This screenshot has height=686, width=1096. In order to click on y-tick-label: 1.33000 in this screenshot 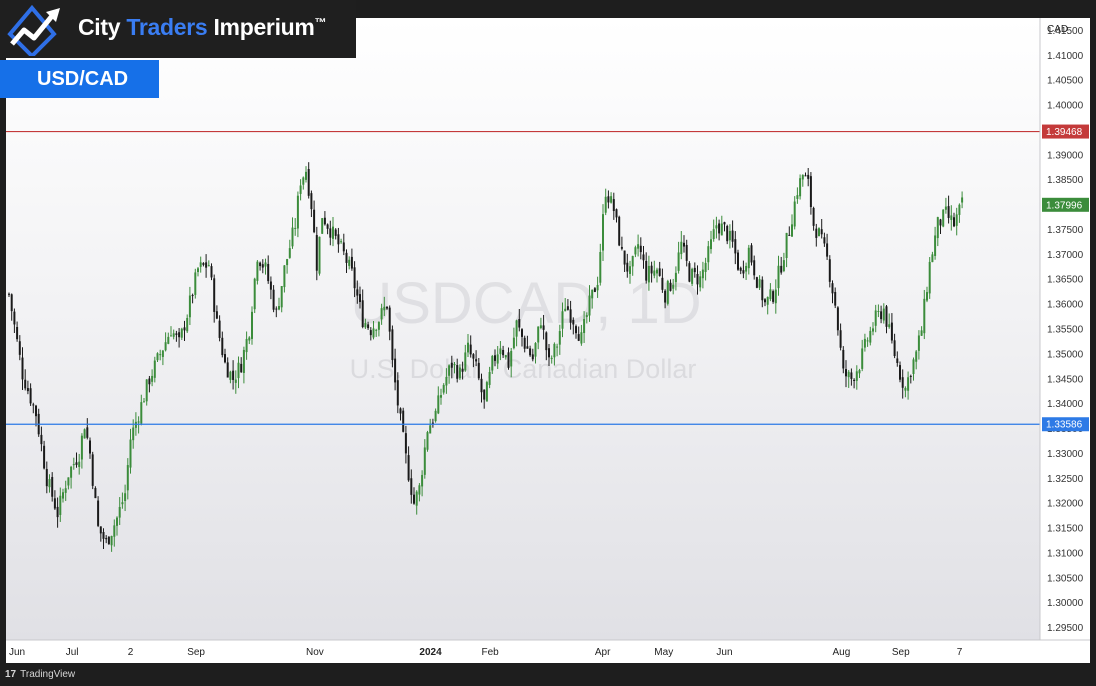, I will do `click(1065, 454)`.